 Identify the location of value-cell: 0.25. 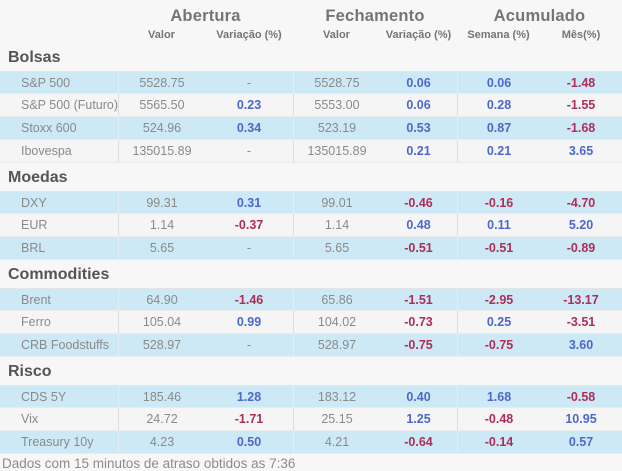
(498, 322).